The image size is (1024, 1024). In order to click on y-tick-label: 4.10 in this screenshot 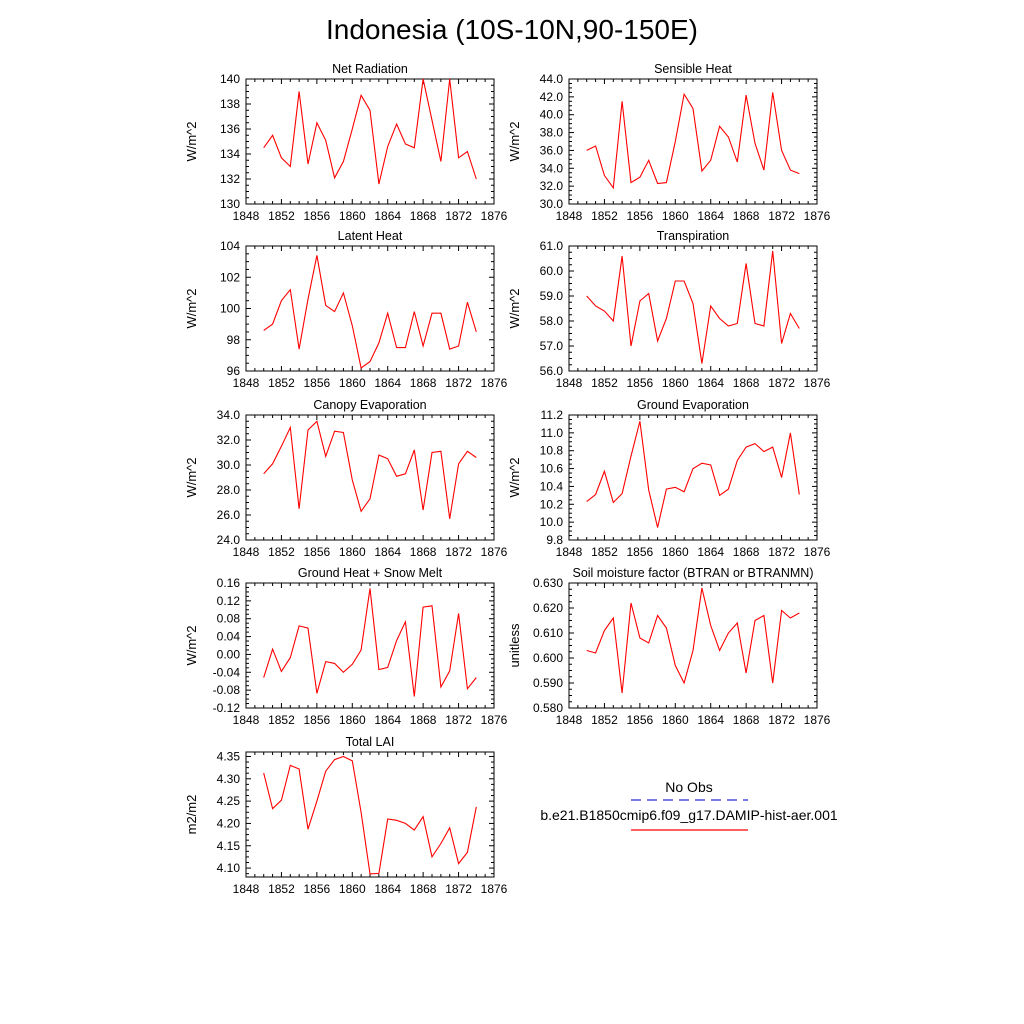, I will do `click(229, 868)`.